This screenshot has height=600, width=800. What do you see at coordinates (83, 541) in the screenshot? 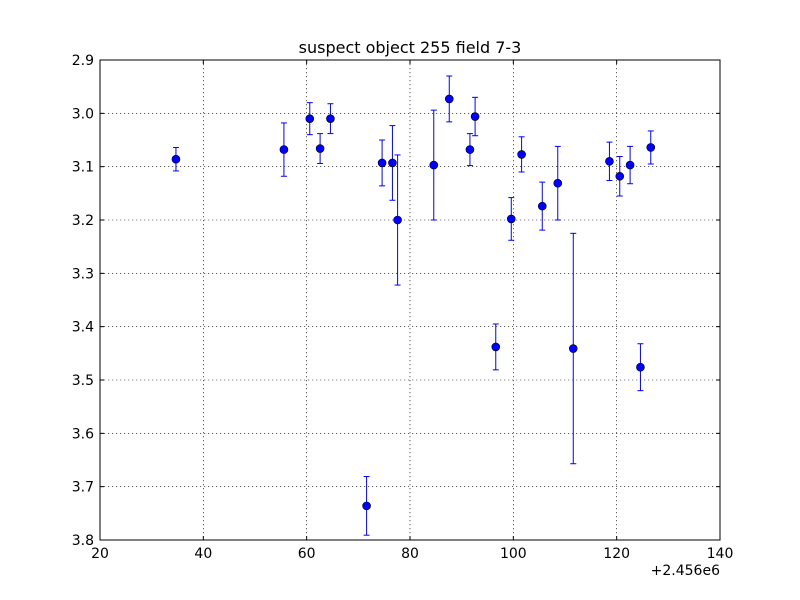
I see `y-tick-label: 3.8` at bounding box center [83, 541].